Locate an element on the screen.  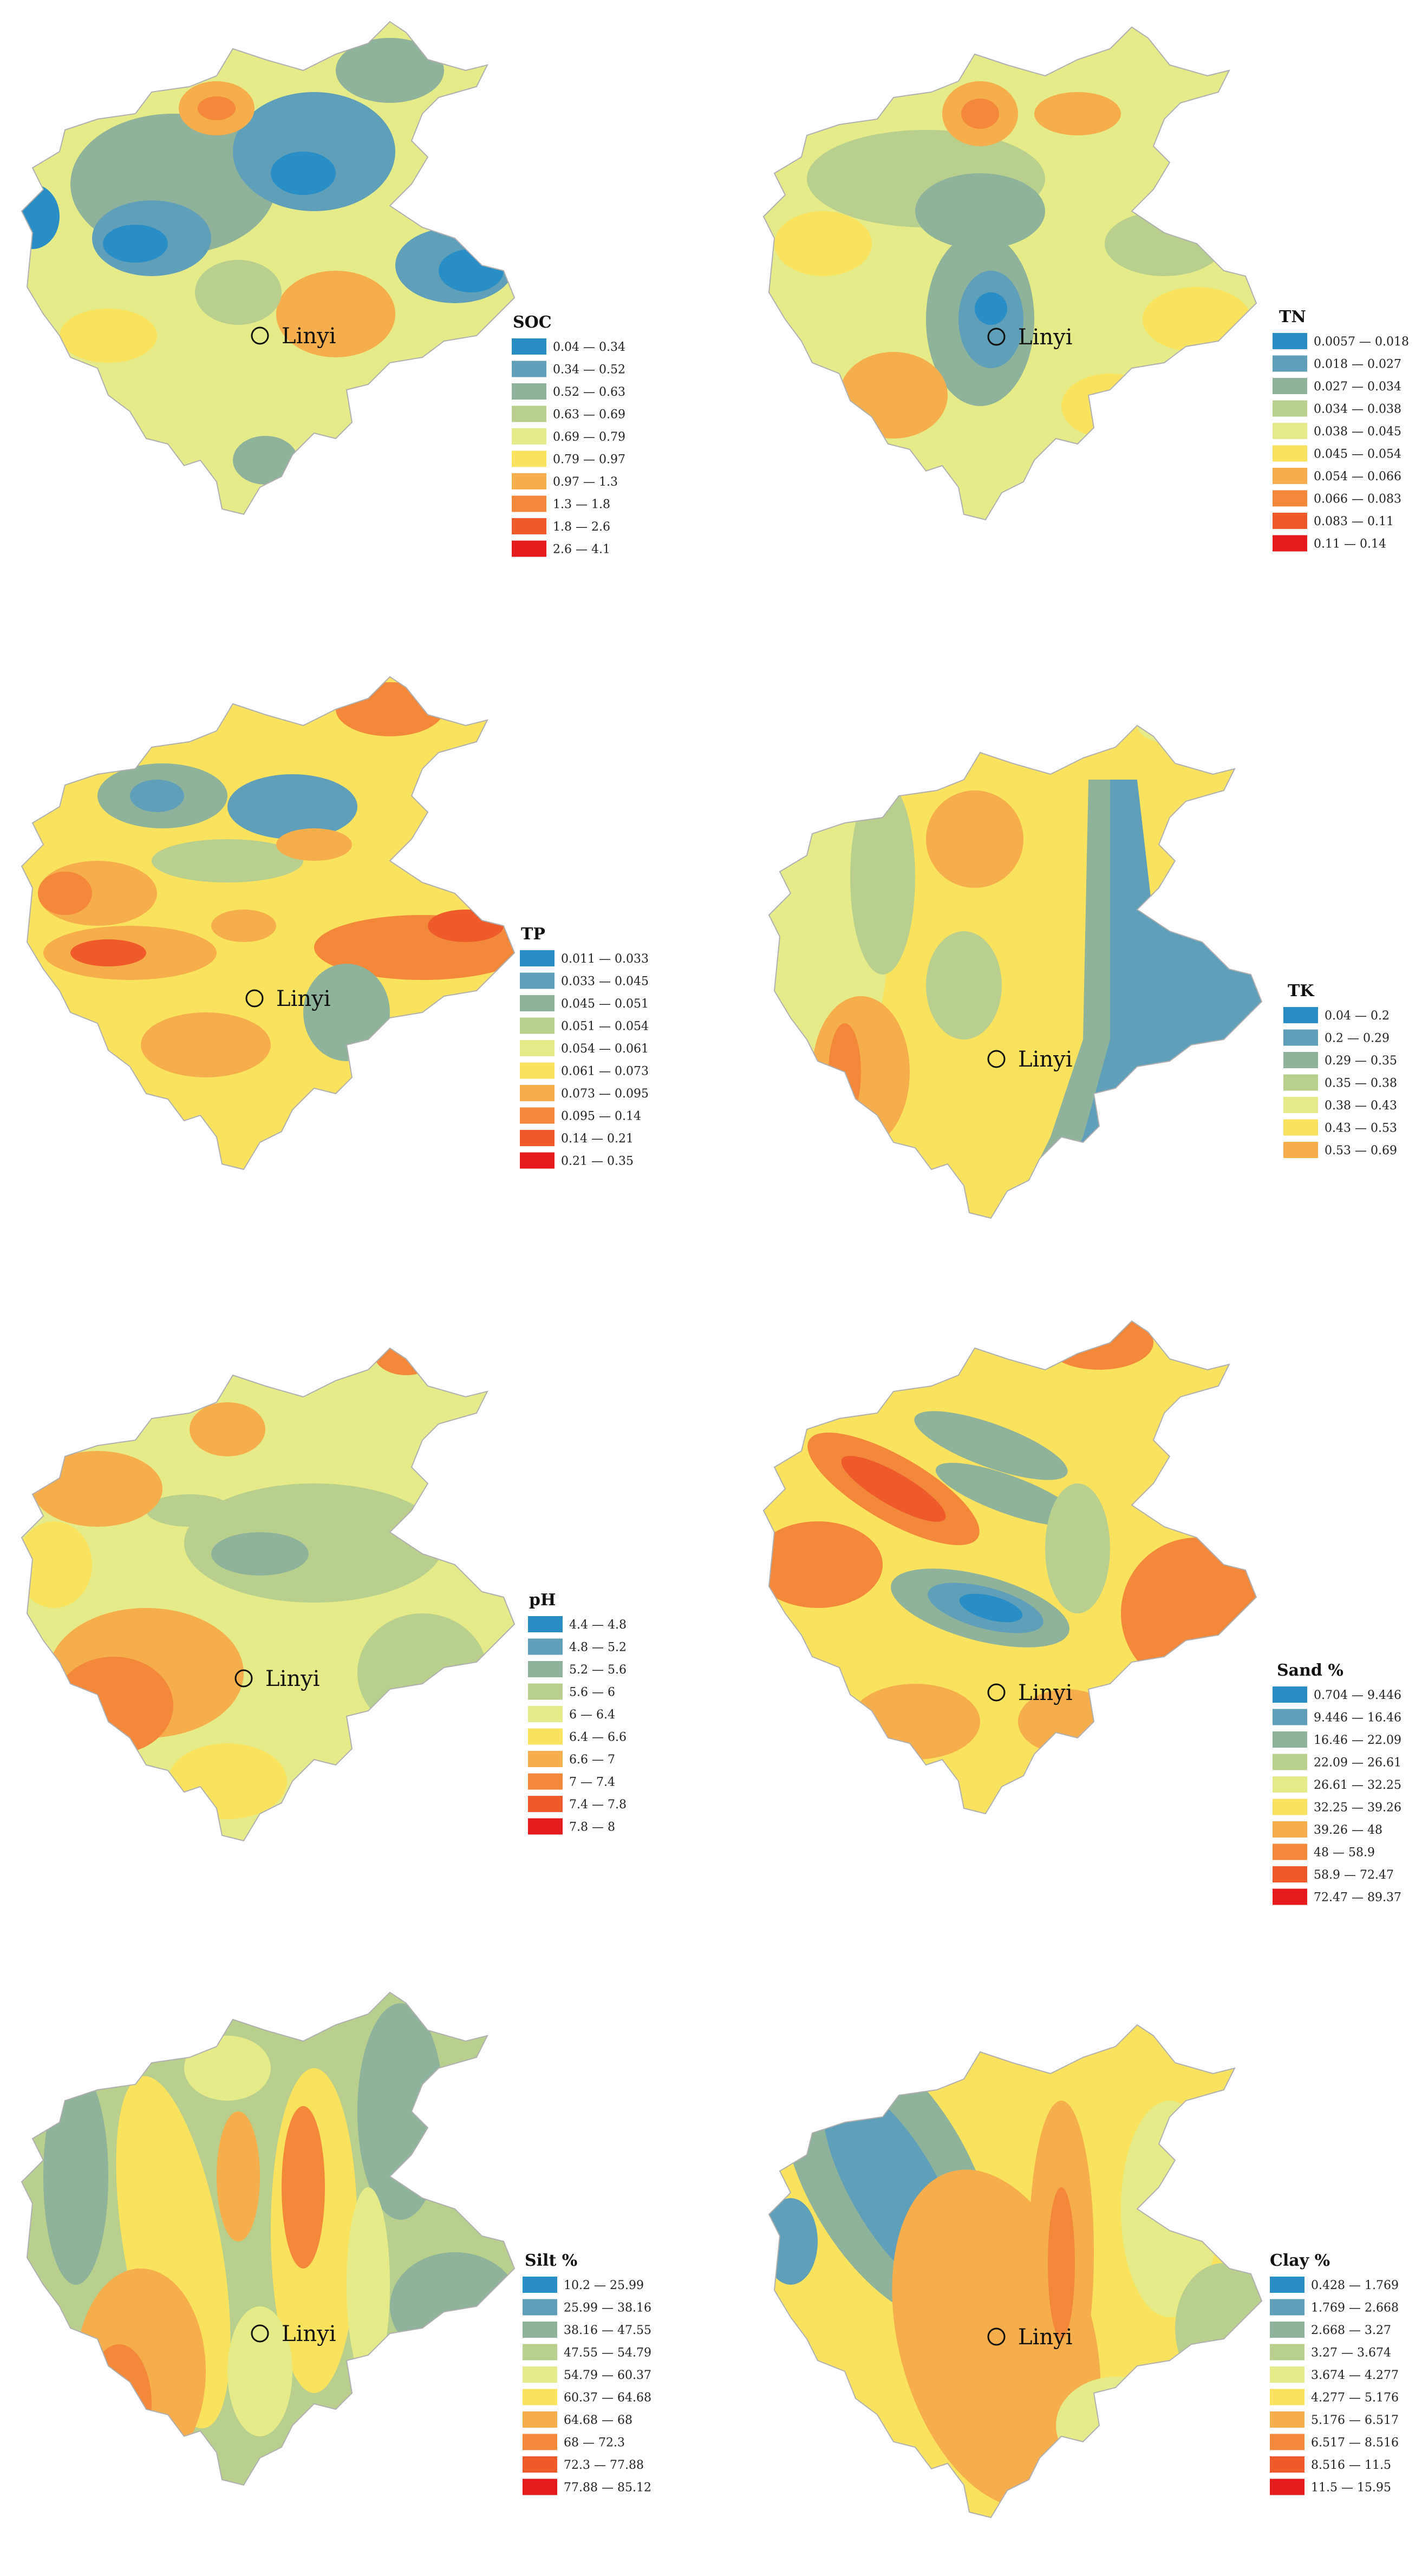
sand-map-outline is located at coordinates (1009, 1567).